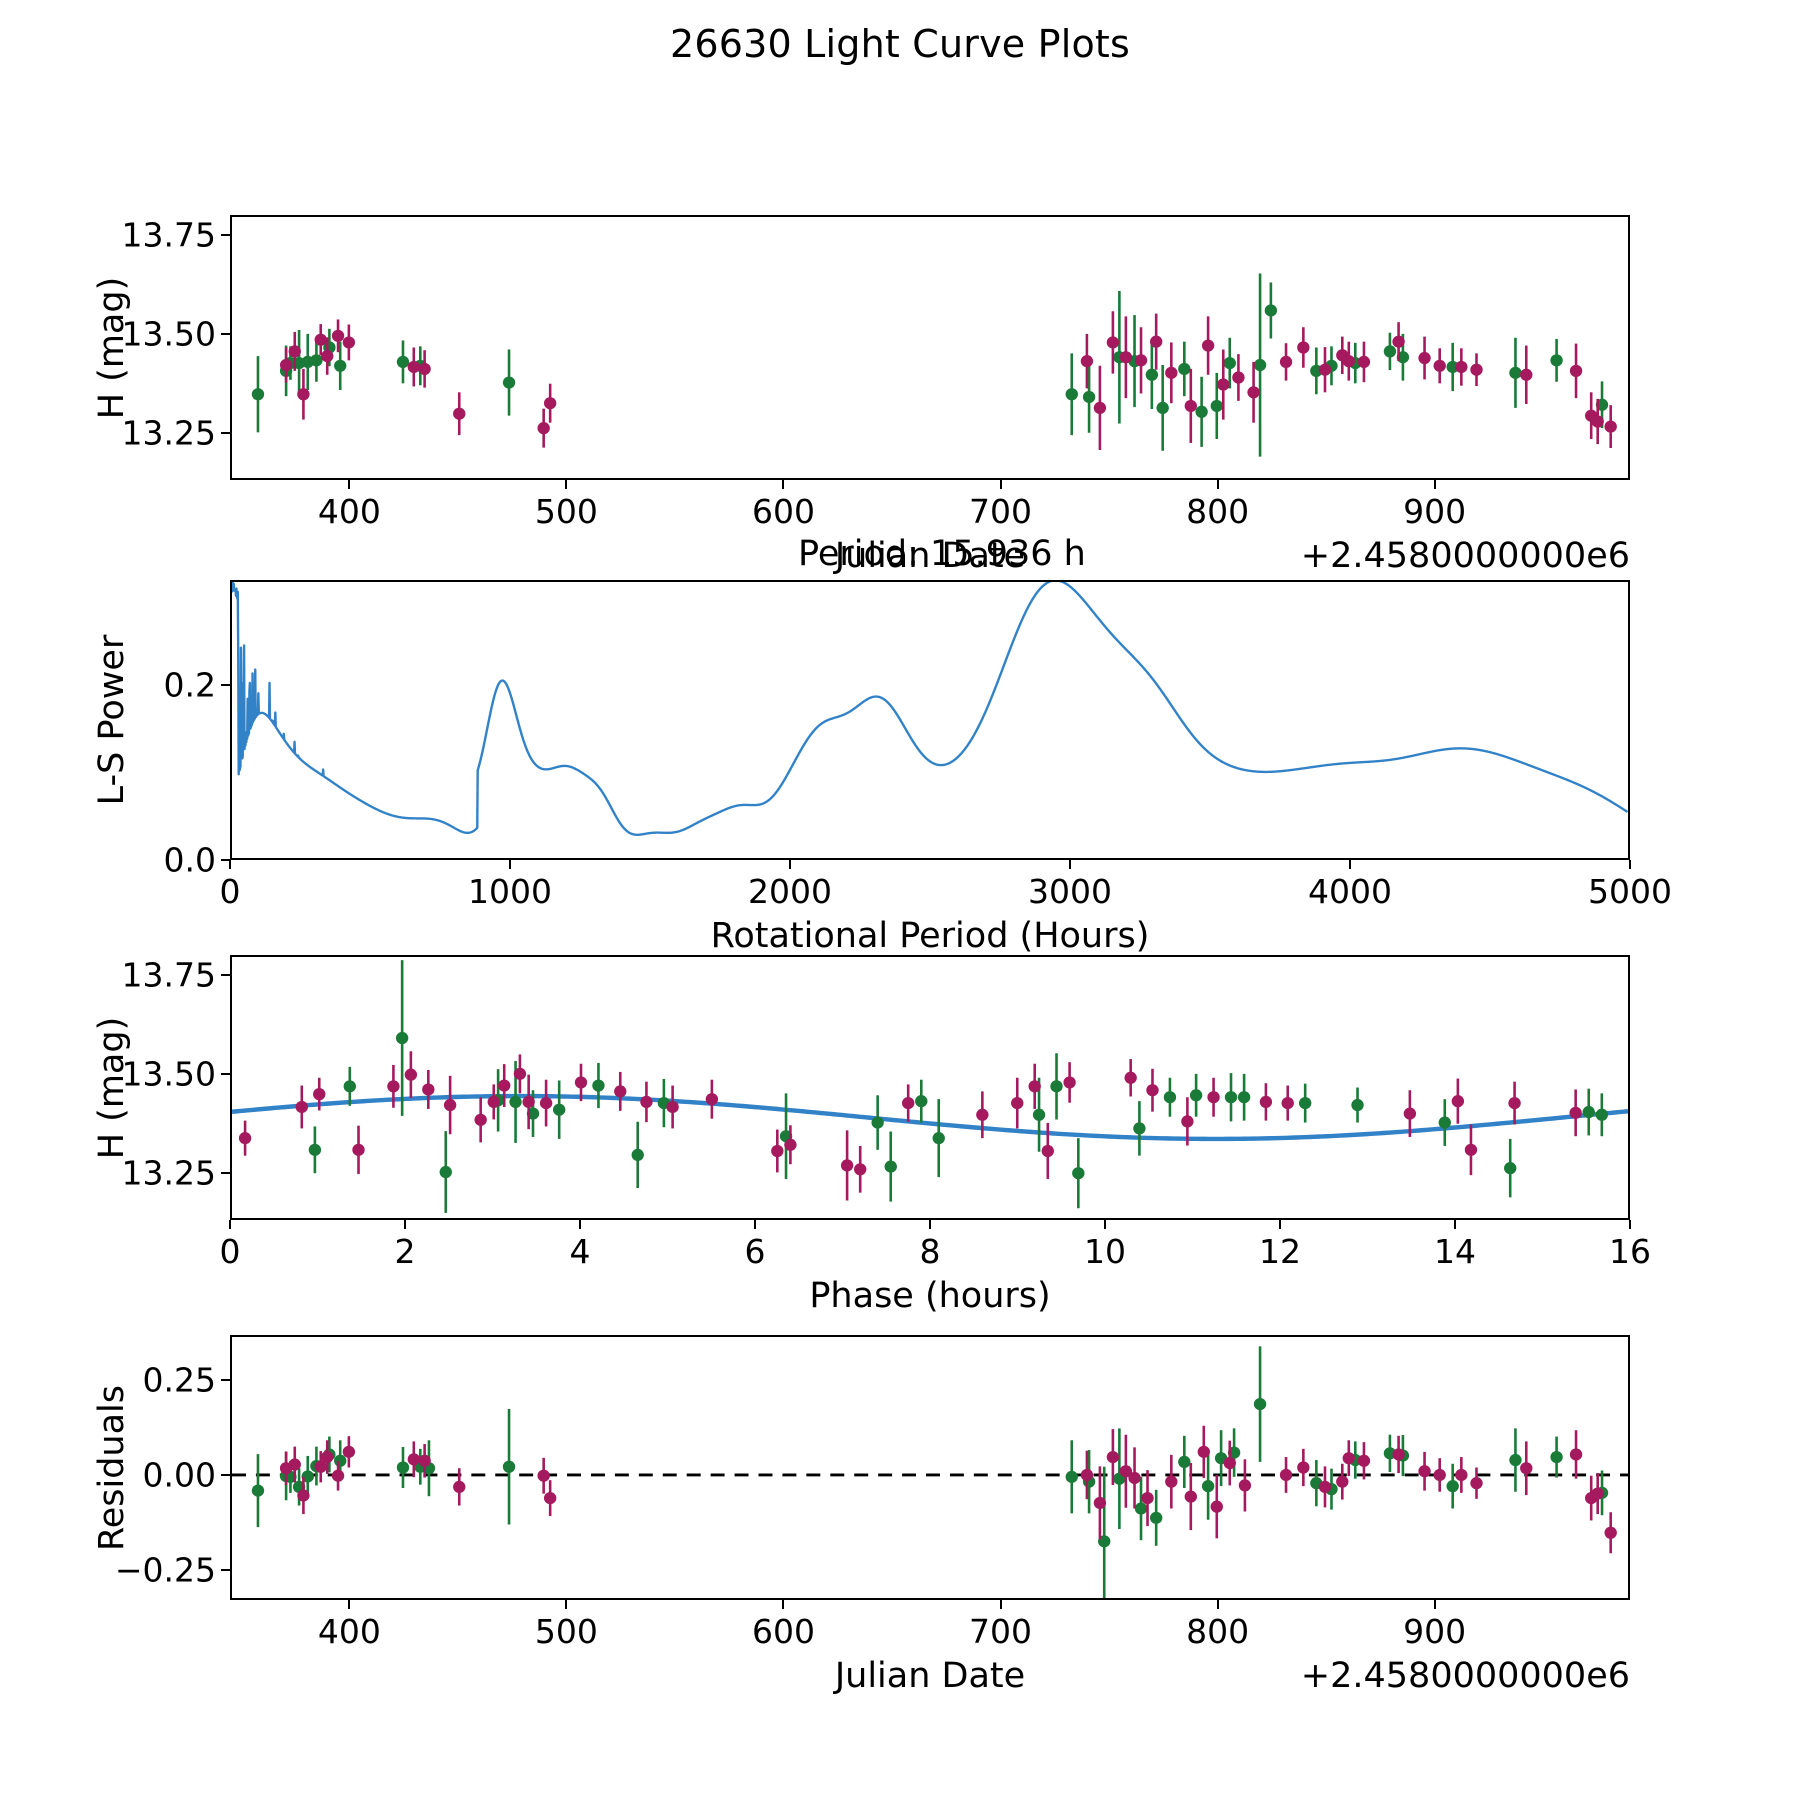  I want to click on phase-ylabel: H (mag), so click(112, 1087).